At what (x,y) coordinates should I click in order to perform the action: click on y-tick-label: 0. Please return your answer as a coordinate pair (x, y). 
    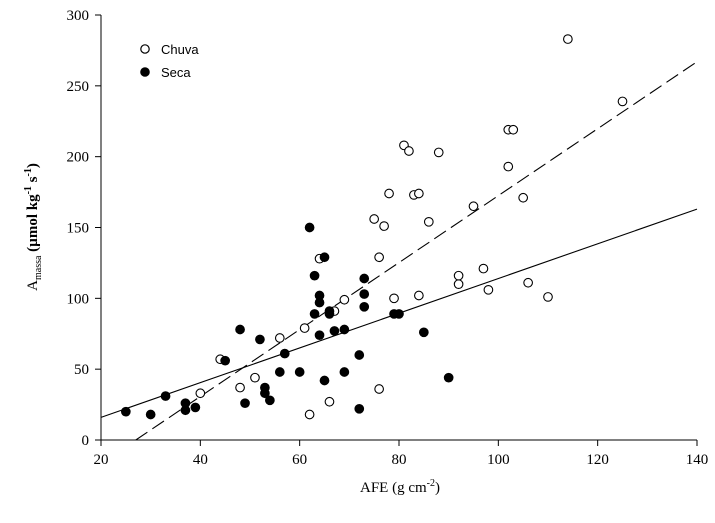
    Looking at the image, I should click on (86, 441).